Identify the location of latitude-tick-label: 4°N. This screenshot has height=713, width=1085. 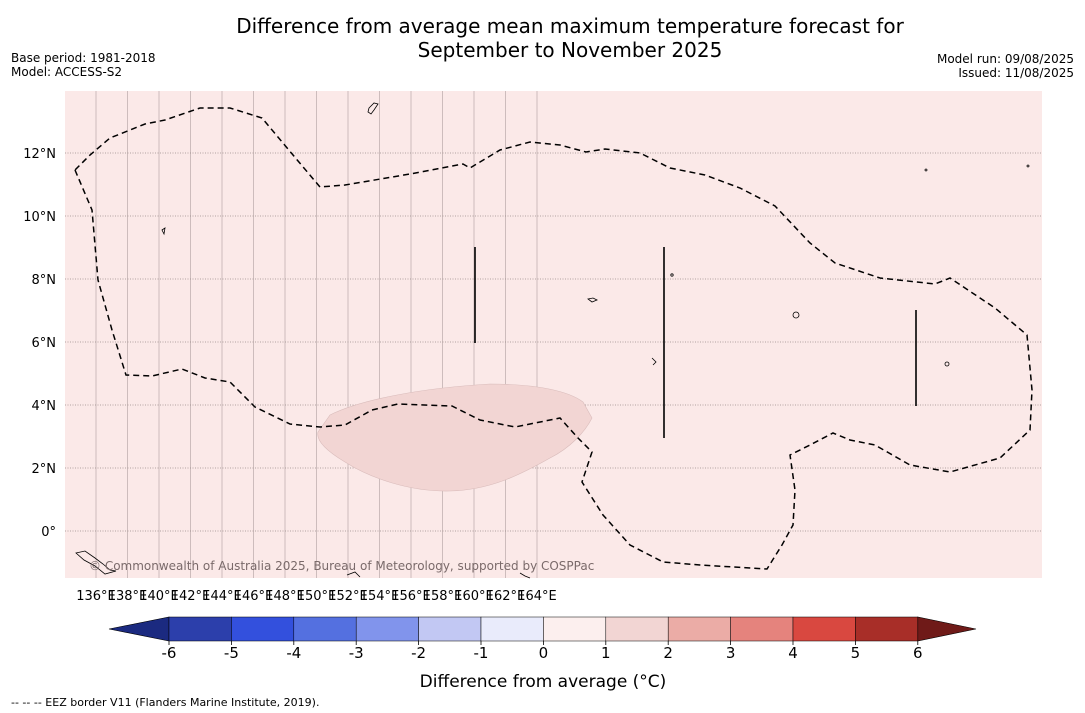
(44, 406).